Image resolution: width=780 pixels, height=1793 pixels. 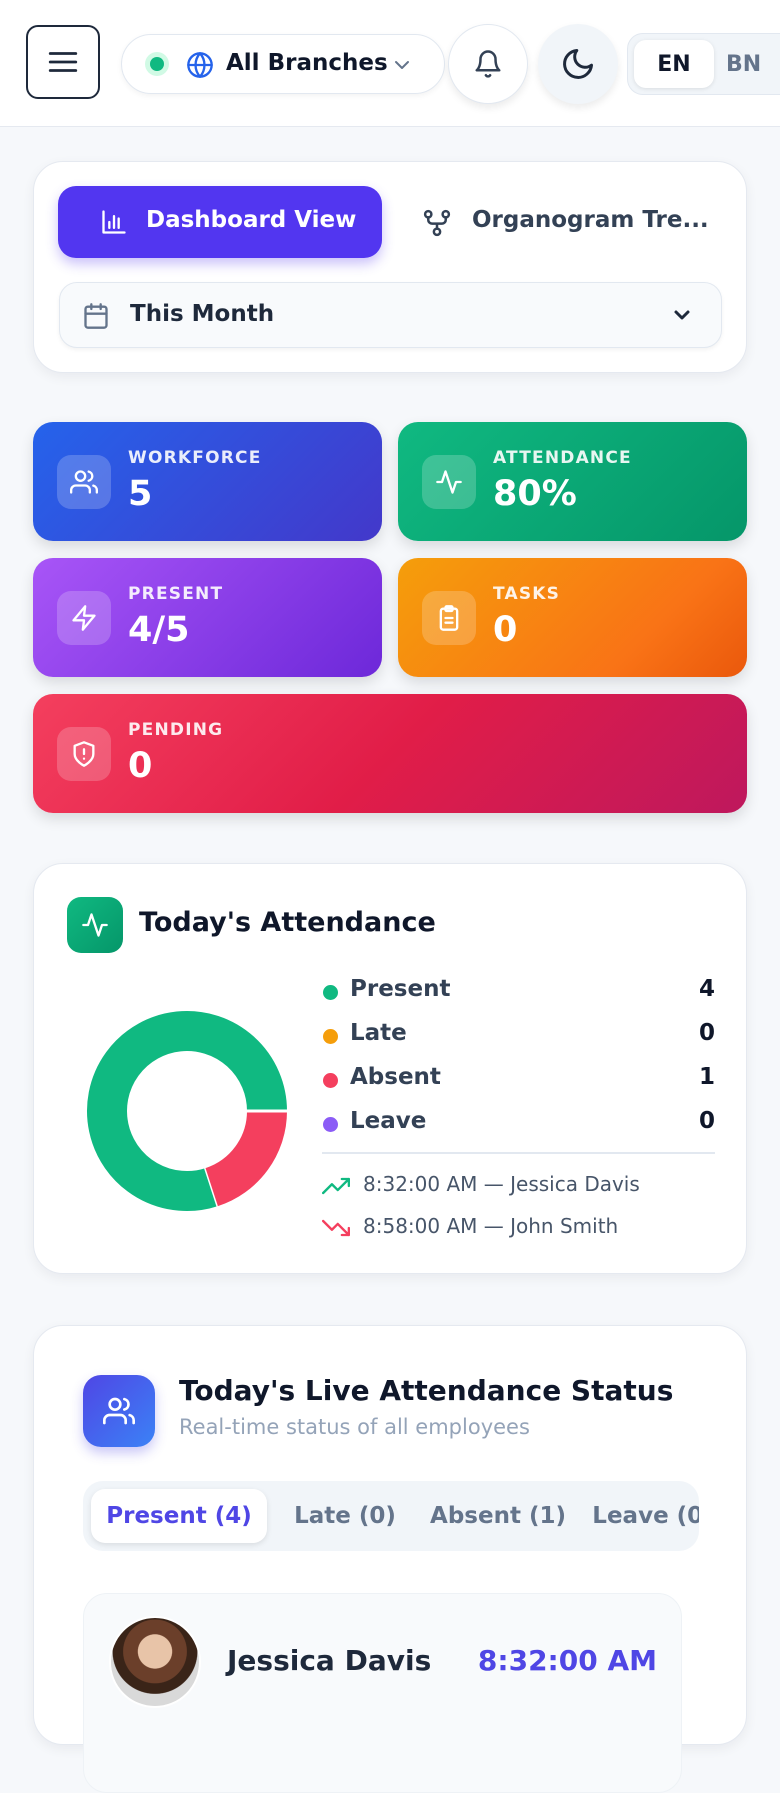 I want to click on stat-card: TASKS 0, so click(x=572, y=617).